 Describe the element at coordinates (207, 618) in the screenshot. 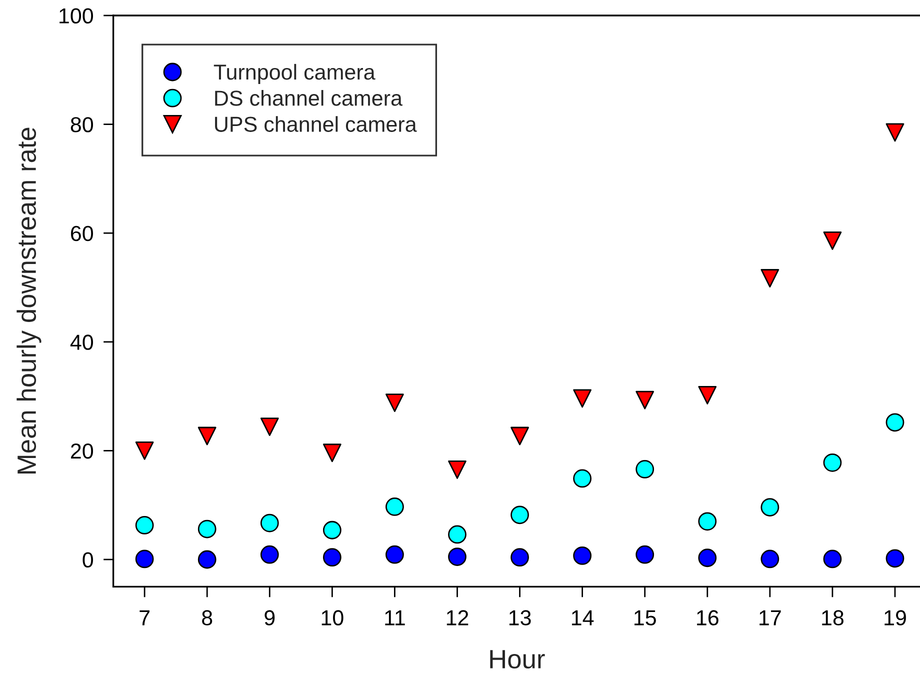

I see `x-tick-label: 8` at that location.